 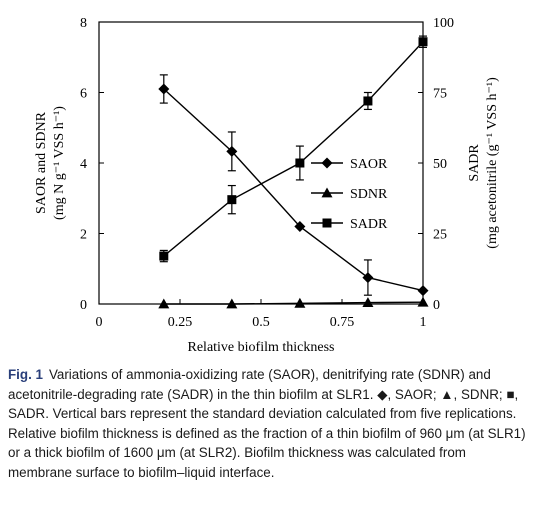 I want to click on sdnr-series, so click(x=293, y=302).